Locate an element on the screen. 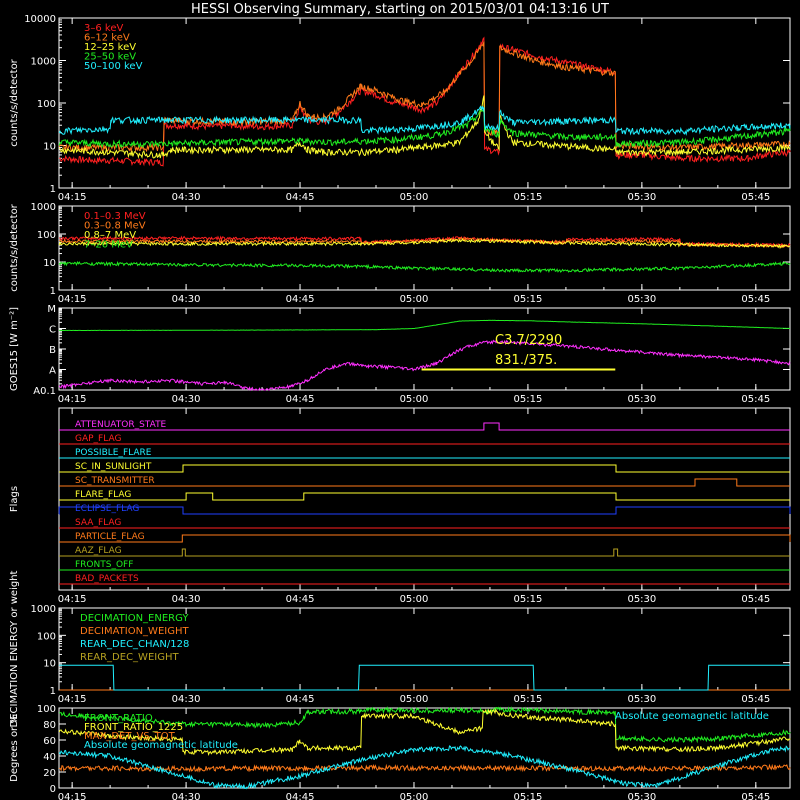  panel6-ylabel: Degrees or % is located at coordinates (14, 748).